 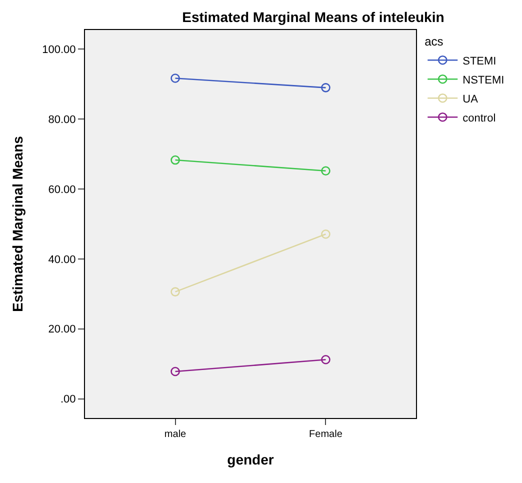 What do you see at coordinates (68, 400) in the screenshot?
I see `y-tick-label: .00` at bounding box center [68, 400].